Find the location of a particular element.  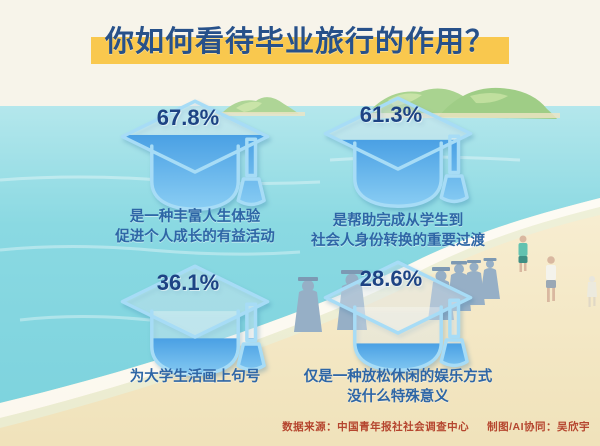

stat-value: 36.1% is located at coordinates (188, 282).